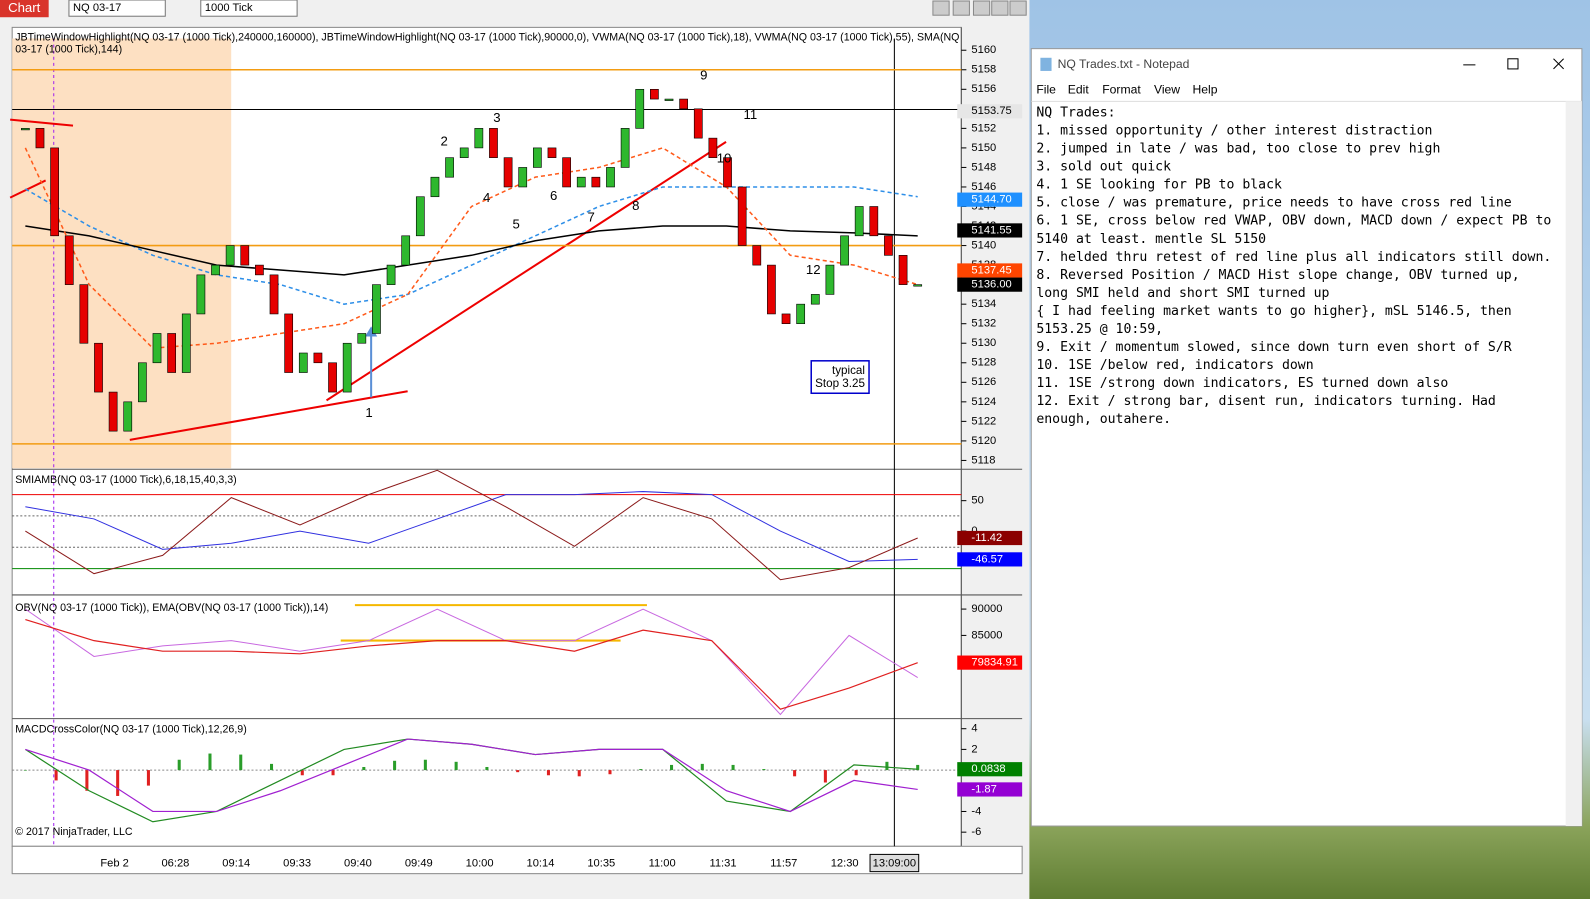 The height and width of the screenshot is (899, 1590). I want to click on instrument-label: NQ 03-17, so click(97, 8).